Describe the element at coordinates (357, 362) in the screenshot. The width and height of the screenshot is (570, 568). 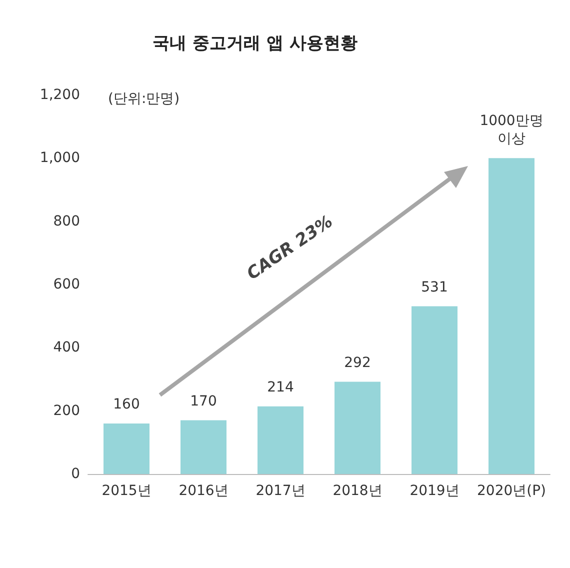
I see `data-label: 292` at that location.